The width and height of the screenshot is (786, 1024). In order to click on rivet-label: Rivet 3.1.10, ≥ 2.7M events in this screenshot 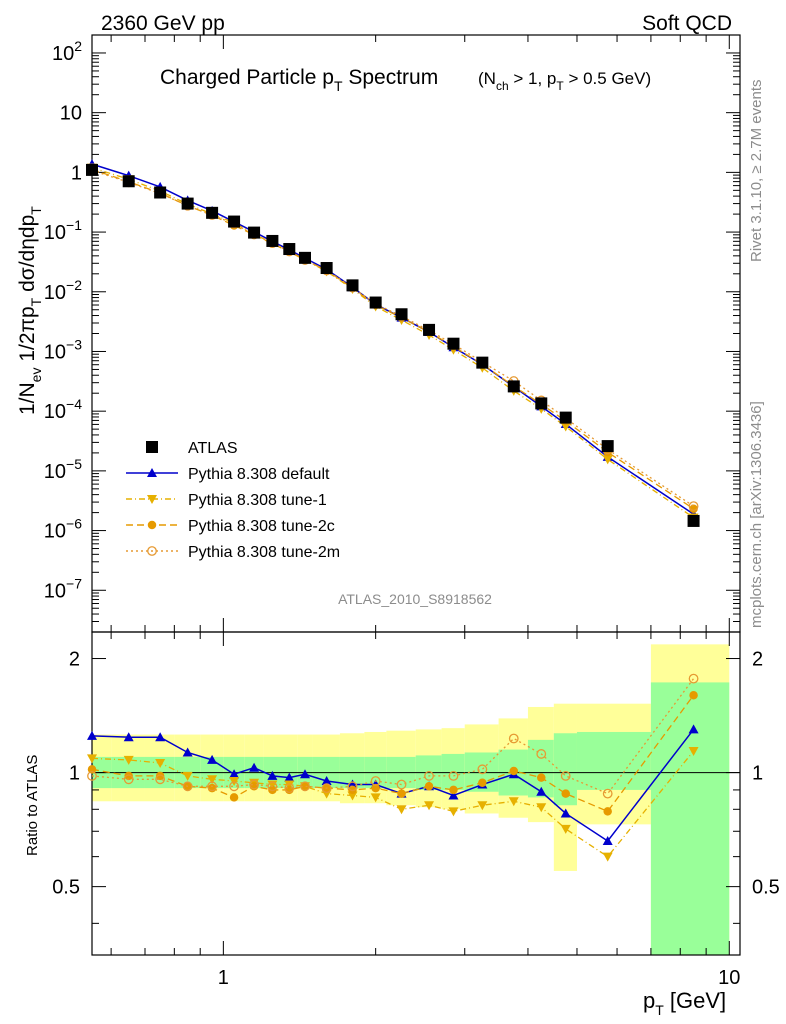, I will do `click(756, 171)`.